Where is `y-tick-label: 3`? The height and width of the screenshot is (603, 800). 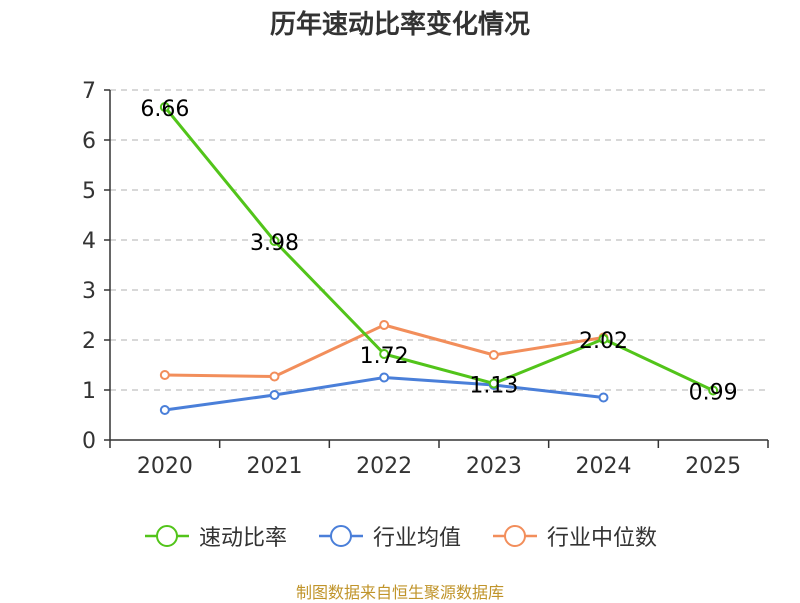
y-tick-label: 3 is located at coordinates (89, 291).